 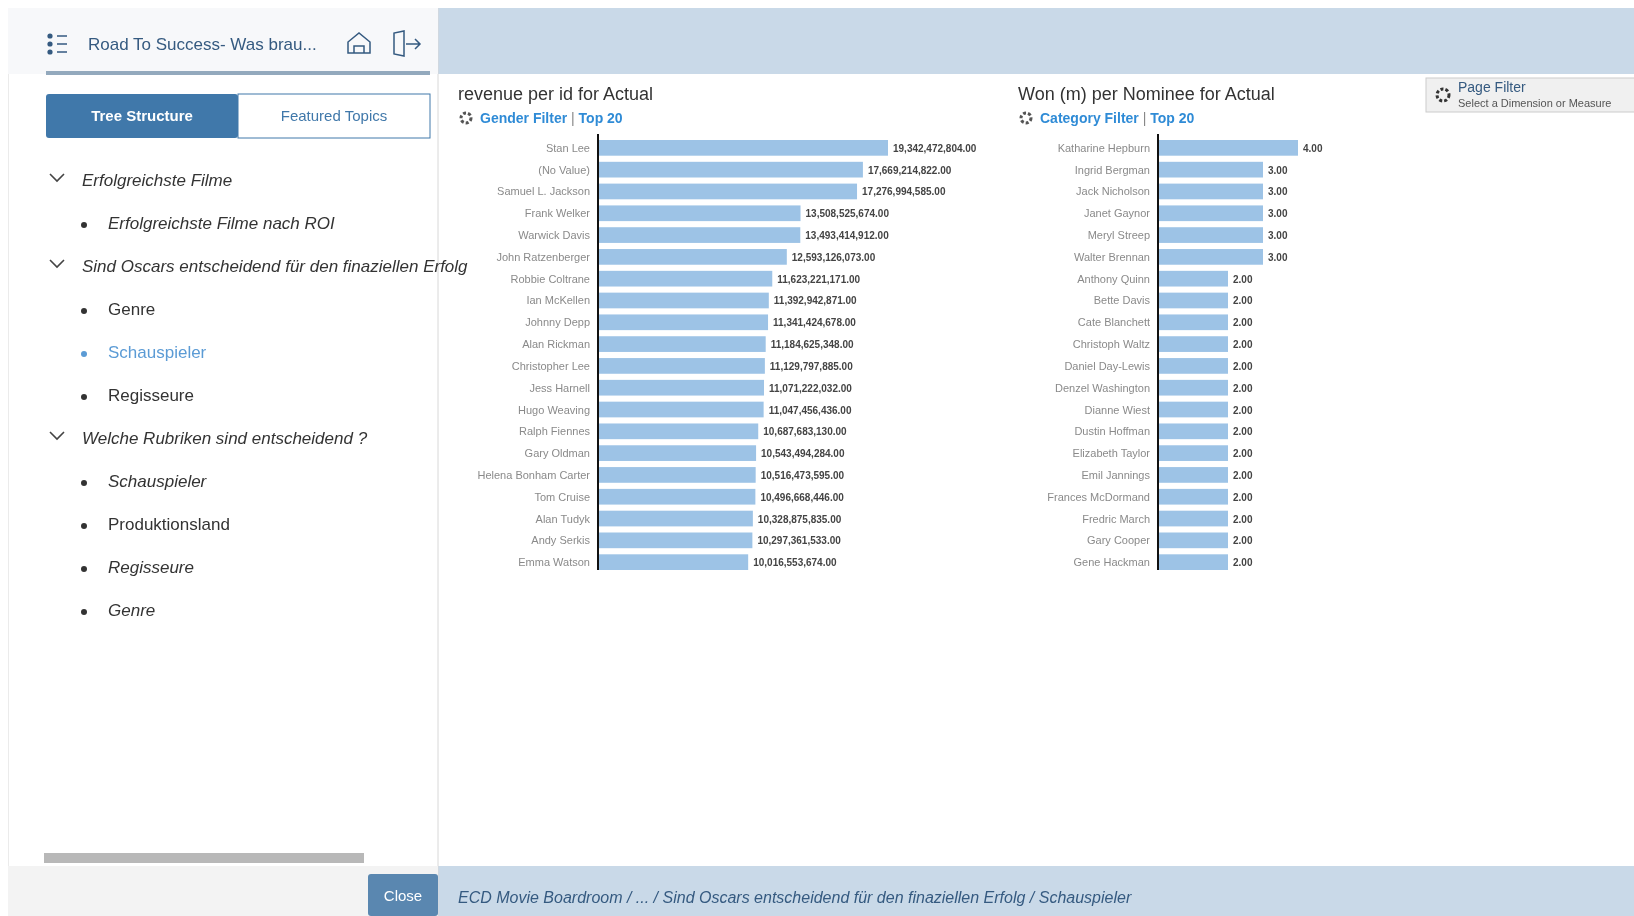 What do you see at coordinates (1122, 300) in the screenshot?
I see `y-tick-label: Bette Davis` at bounding box center [1122, 300].